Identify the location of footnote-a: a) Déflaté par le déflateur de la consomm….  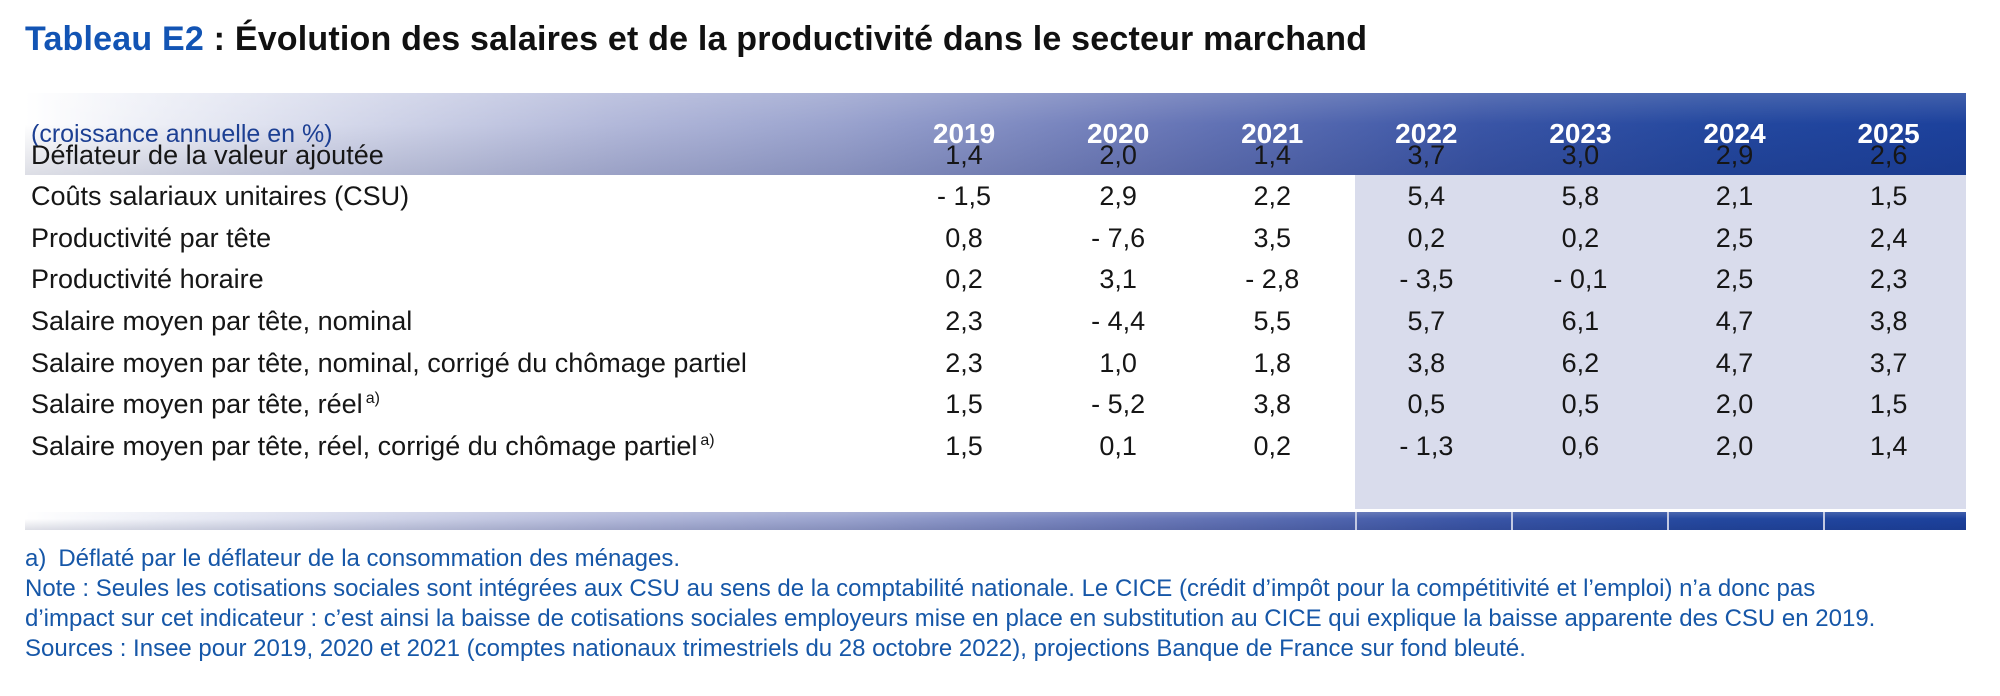
(995, 559).